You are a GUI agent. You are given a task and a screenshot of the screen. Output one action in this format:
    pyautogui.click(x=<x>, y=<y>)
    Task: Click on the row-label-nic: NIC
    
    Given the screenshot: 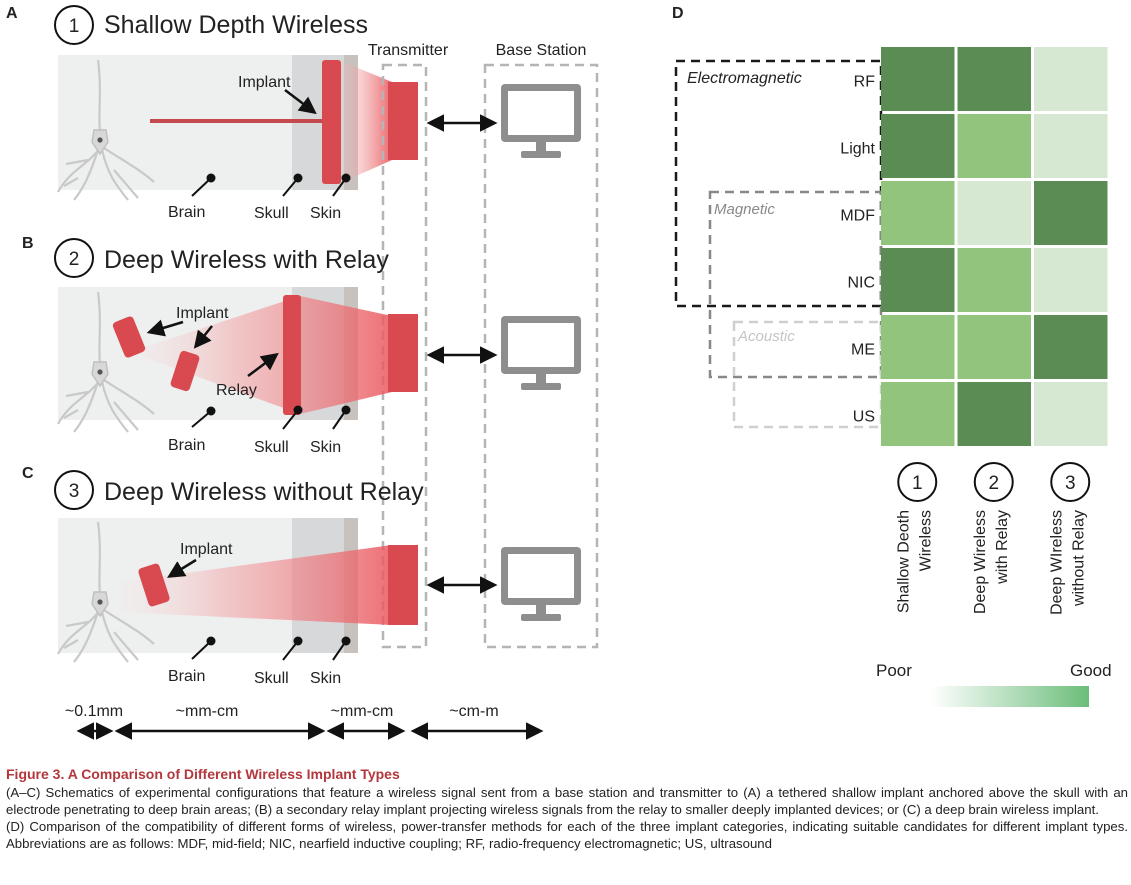 What is the action you would take?
    pyautogui.click(x=861, y=283)
    